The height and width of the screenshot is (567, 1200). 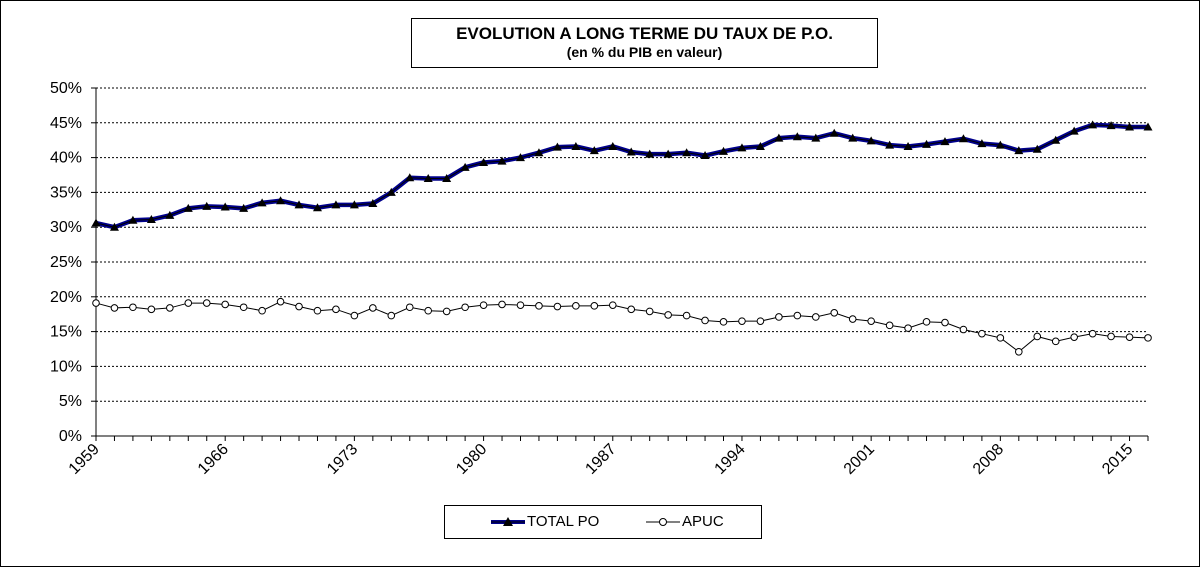 What do you see at coordinates (663, 521) in the screenshot?
I see `legend-swatch-apuc` at bounding box center [663, 521].